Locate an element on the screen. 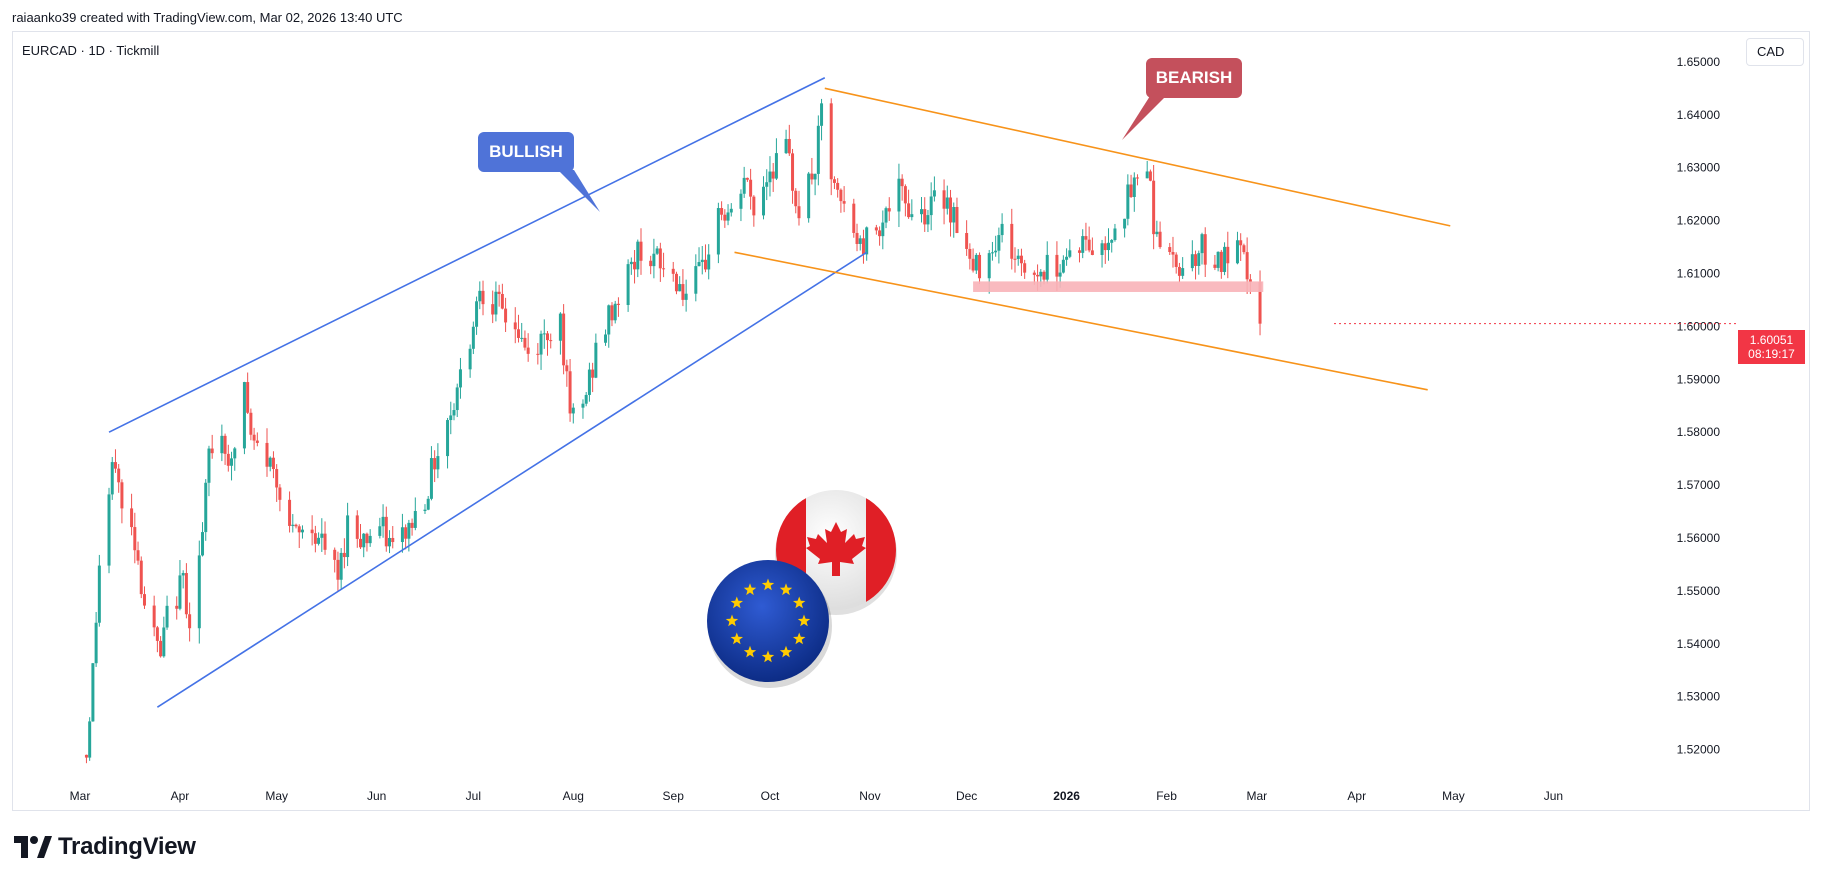 The width and height of the screenshot is (1822, 882). price-tick-label: 1.62000 is located at coordinates (1699, 221).